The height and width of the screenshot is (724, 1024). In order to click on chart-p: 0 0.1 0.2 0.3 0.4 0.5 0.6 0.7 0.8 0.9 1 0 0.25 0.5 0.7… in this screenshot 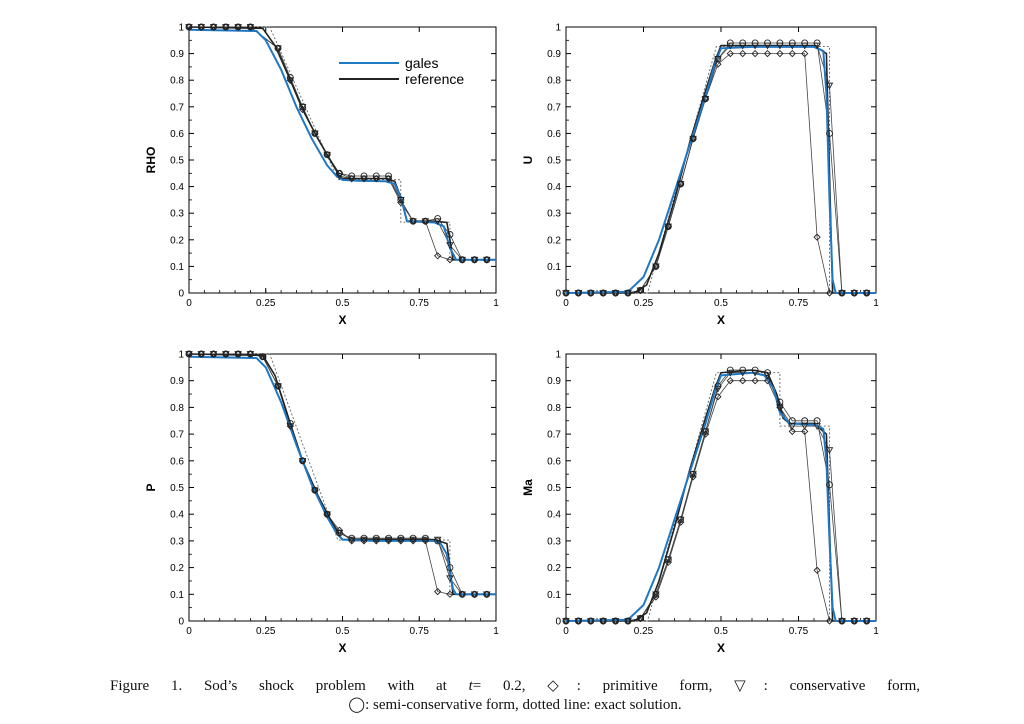, I will do `click(321, 503)`.